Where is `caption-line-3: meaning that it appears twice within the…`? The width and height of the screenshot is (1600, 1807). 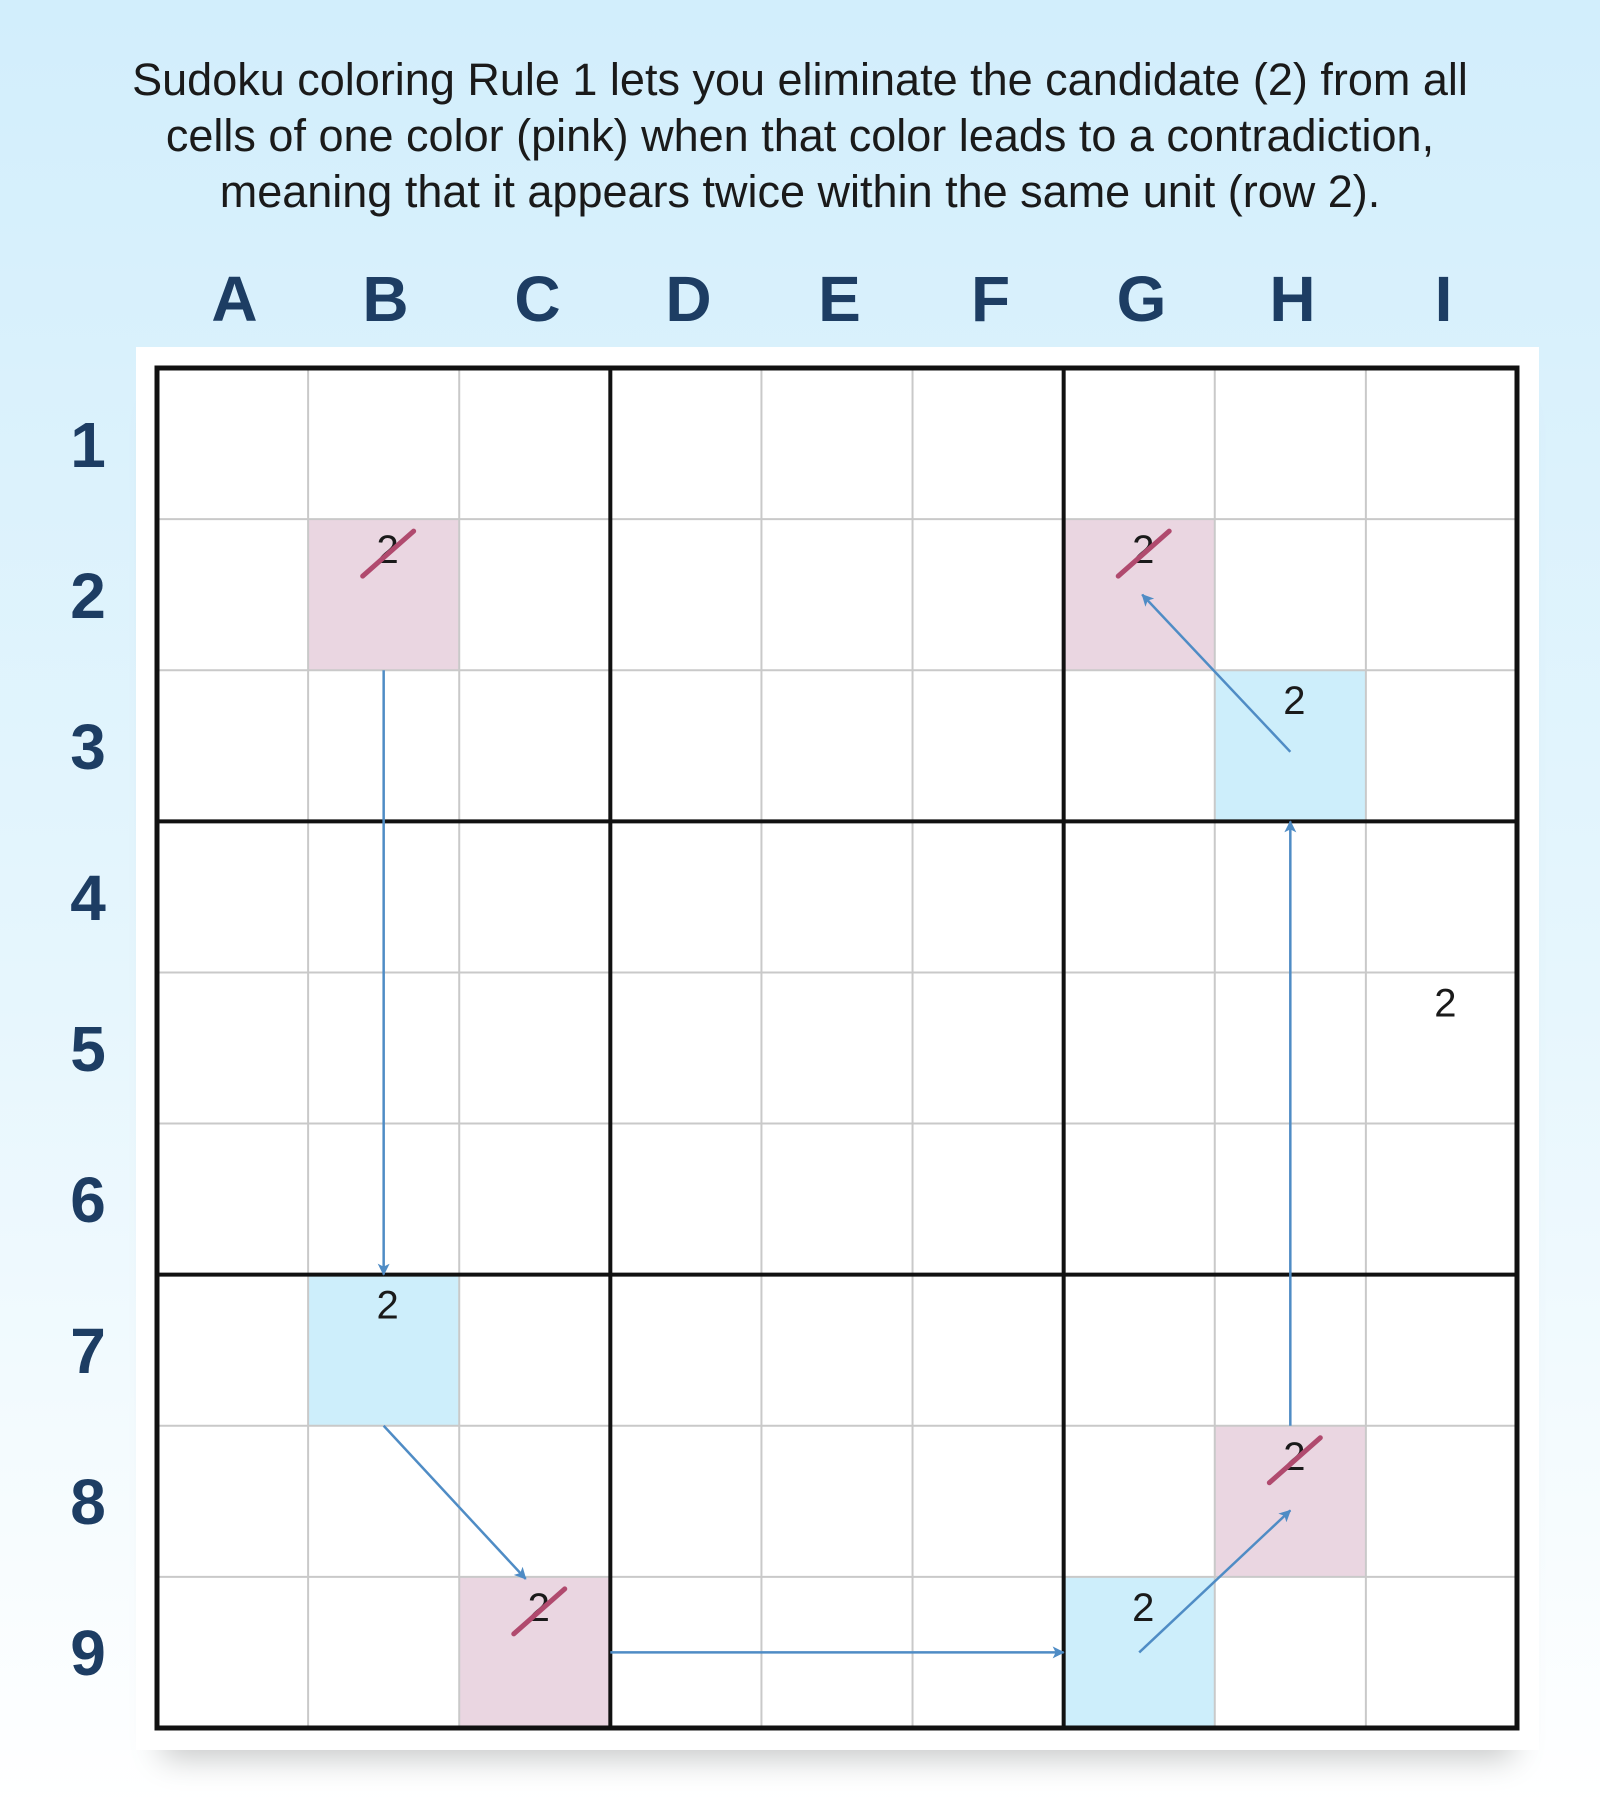
caption-line-3: meaning that it appears twice within the… is located at coordinates (800, 191).